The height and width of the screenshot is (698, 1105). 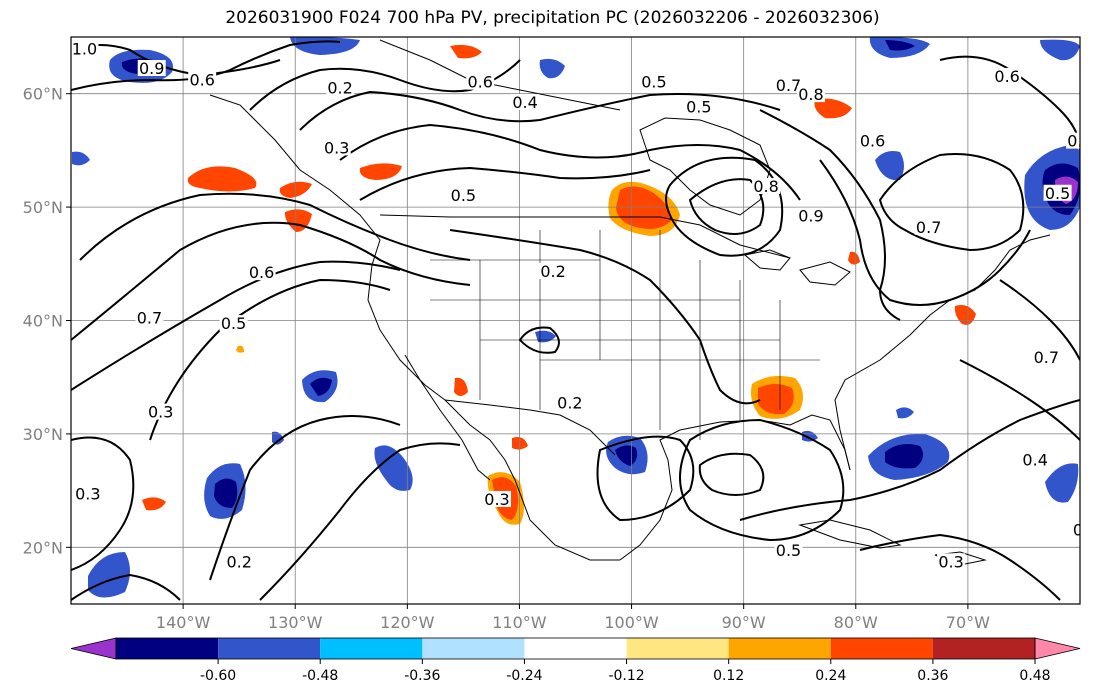 I want to click on east-coast, so click(x=942, y=352).